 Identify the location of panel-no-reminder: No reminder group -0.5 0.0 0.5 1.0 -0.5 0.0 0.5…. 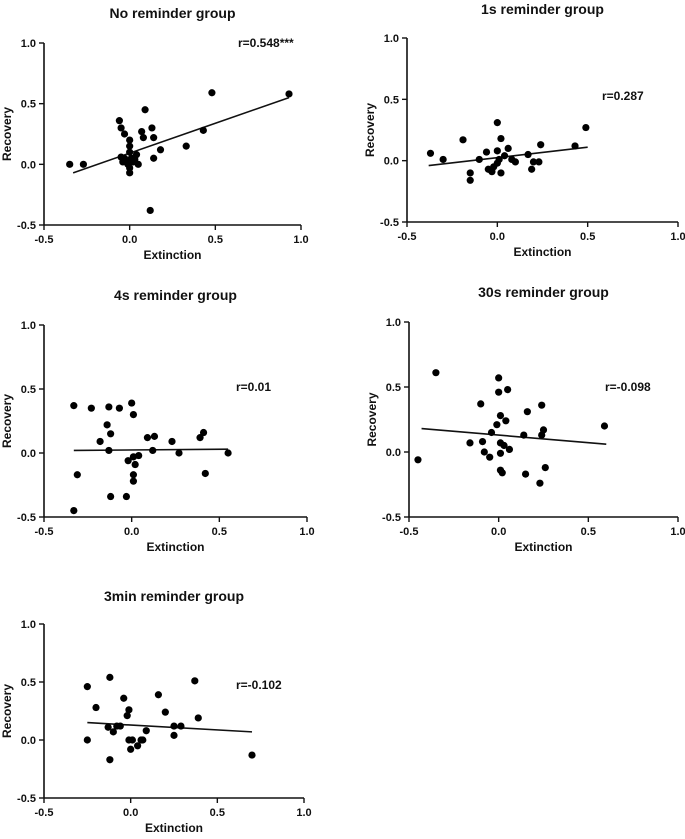
(154, 133).